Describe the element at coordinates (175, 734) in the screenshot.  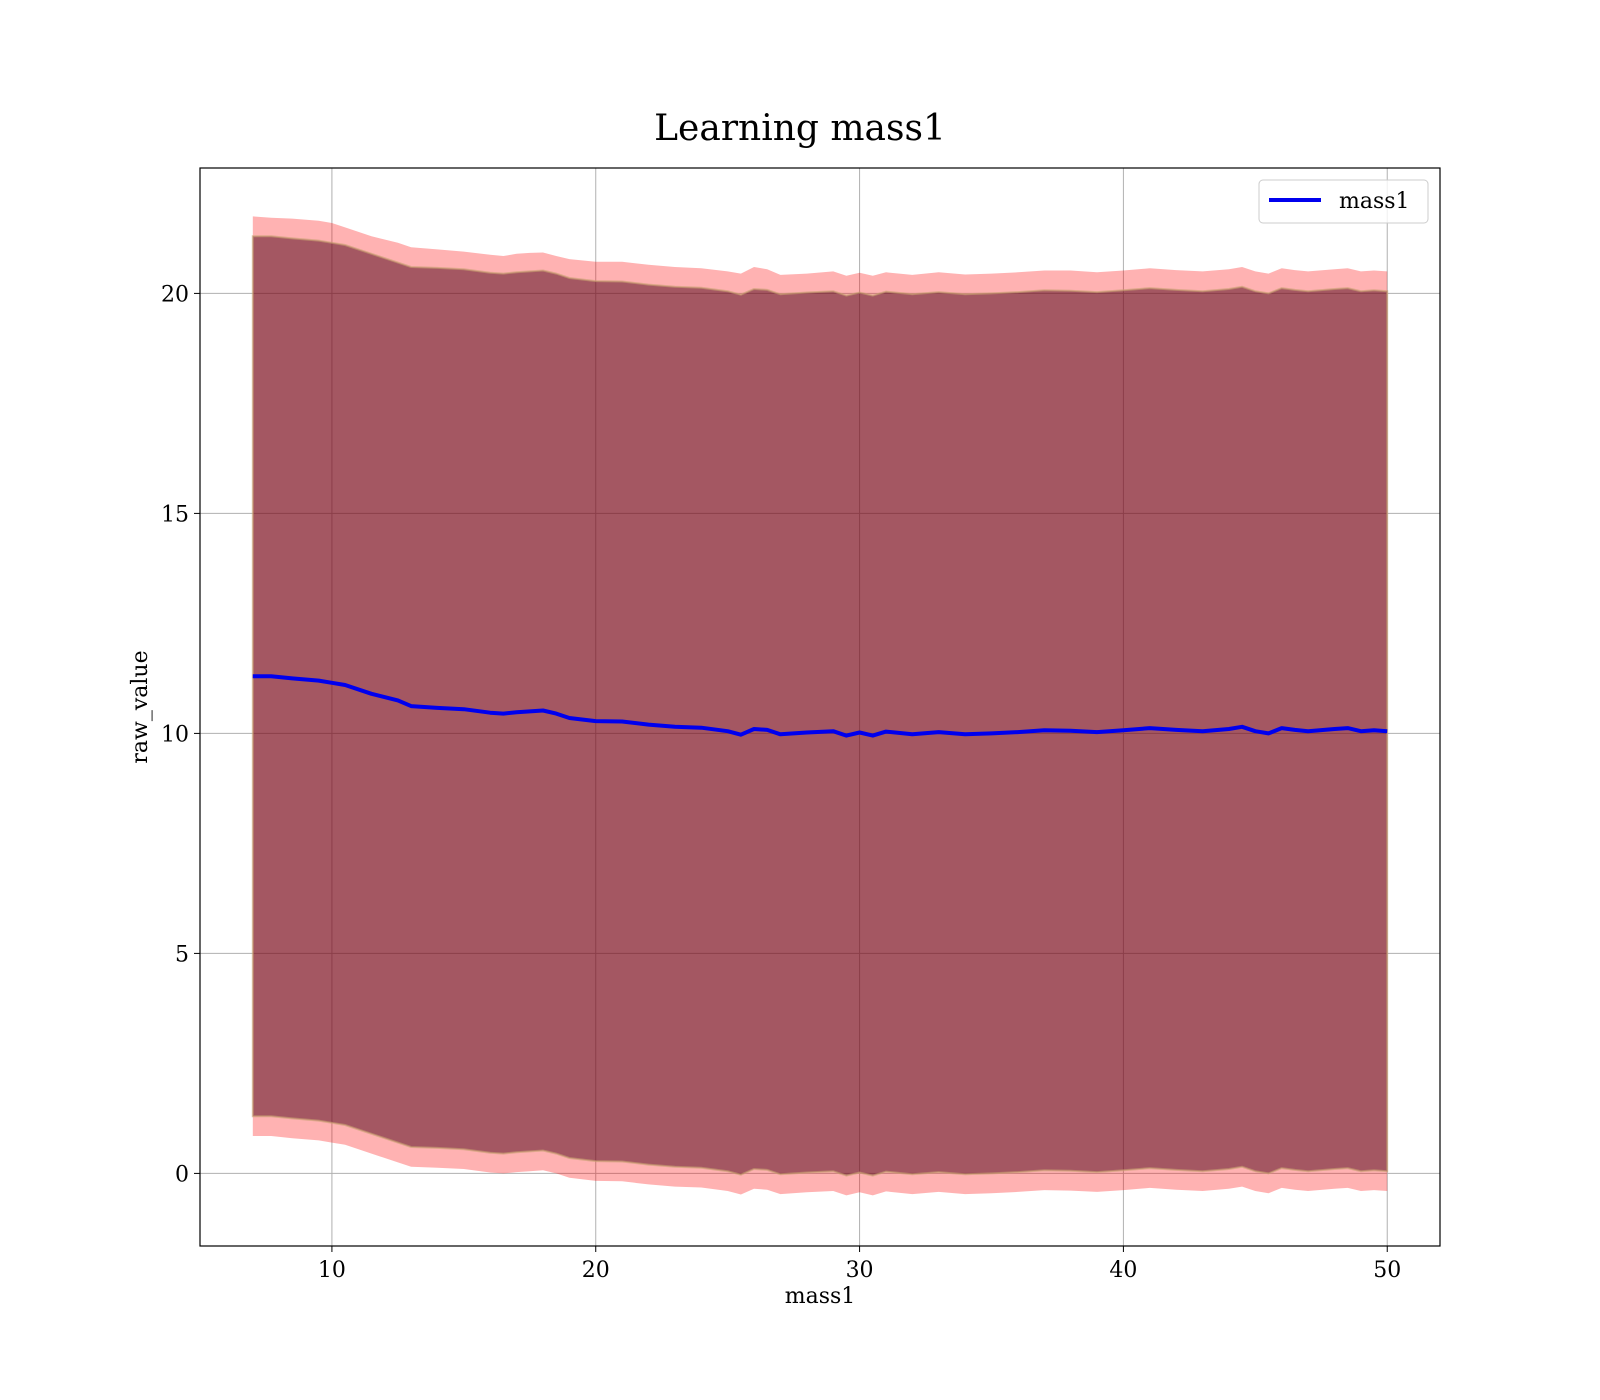
I see `y-tick-label: 10` at that location.